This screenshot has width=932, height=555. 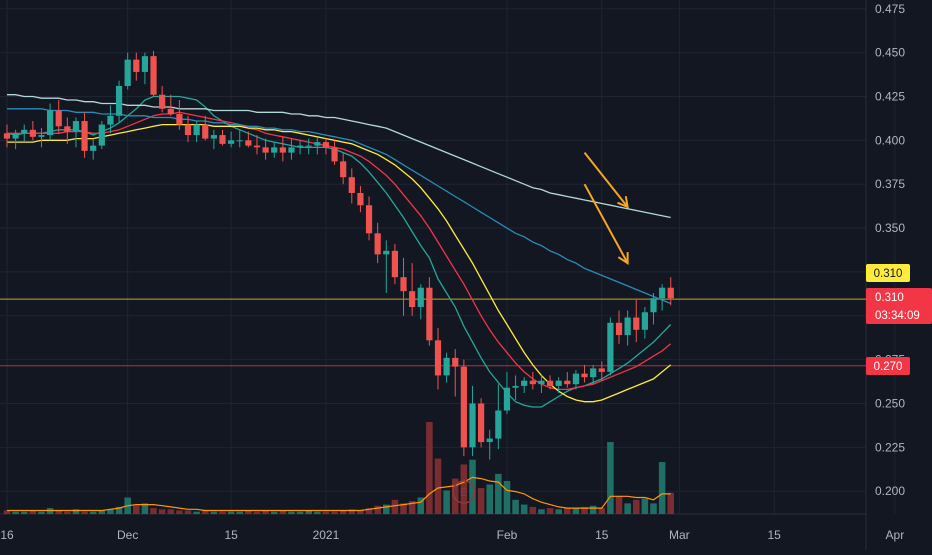 I want to click on earnings-marker-label: E, so click(x=463, y=493).